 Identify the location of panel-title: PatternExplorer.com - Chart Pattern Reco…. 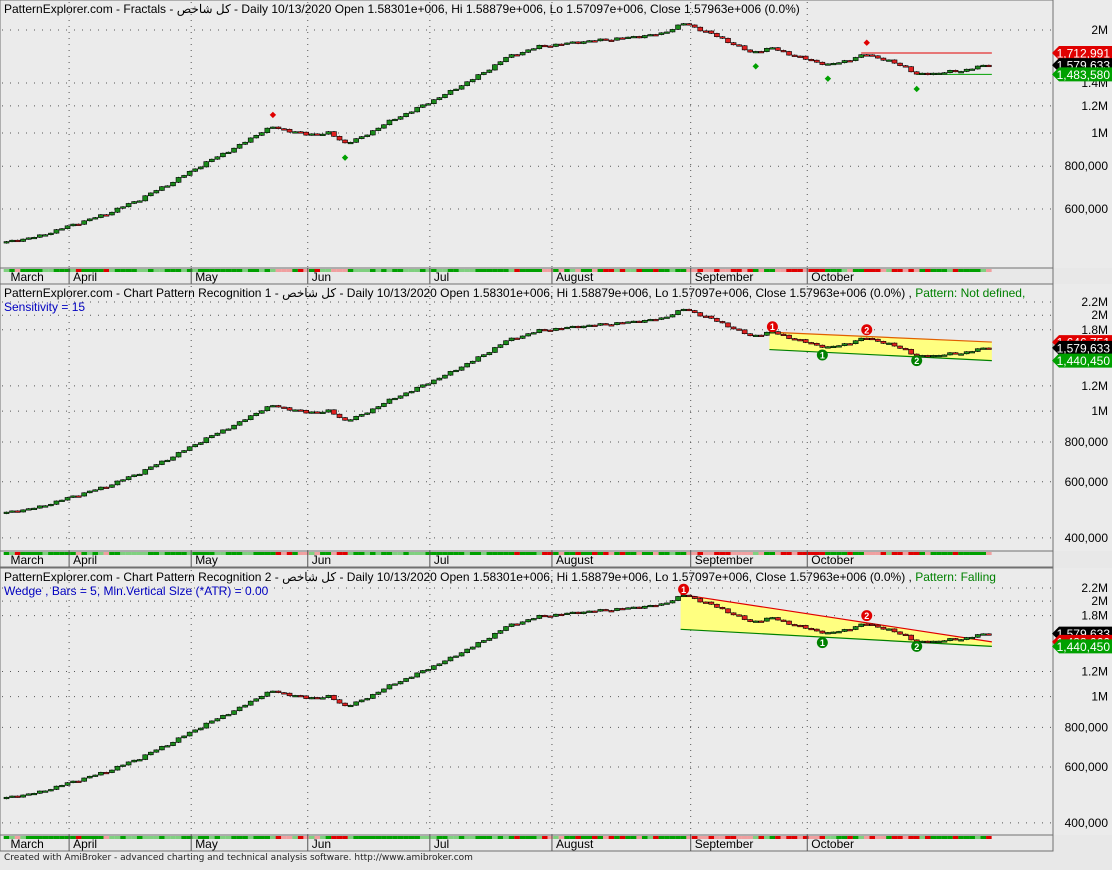
(514, 293).